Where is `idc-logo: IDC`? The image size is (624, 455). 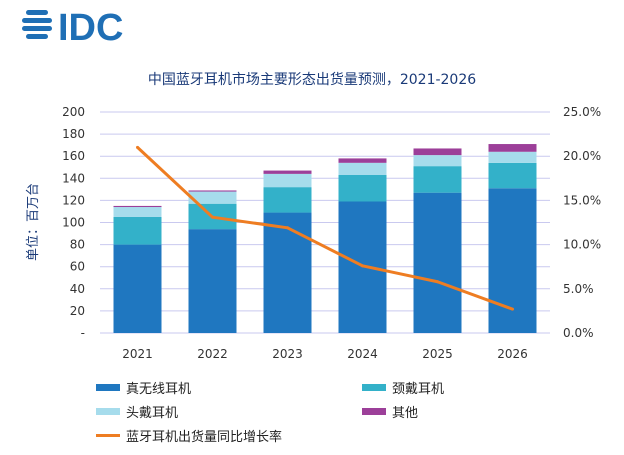 idc-logo: IDC is located at coordinates (72, 27).